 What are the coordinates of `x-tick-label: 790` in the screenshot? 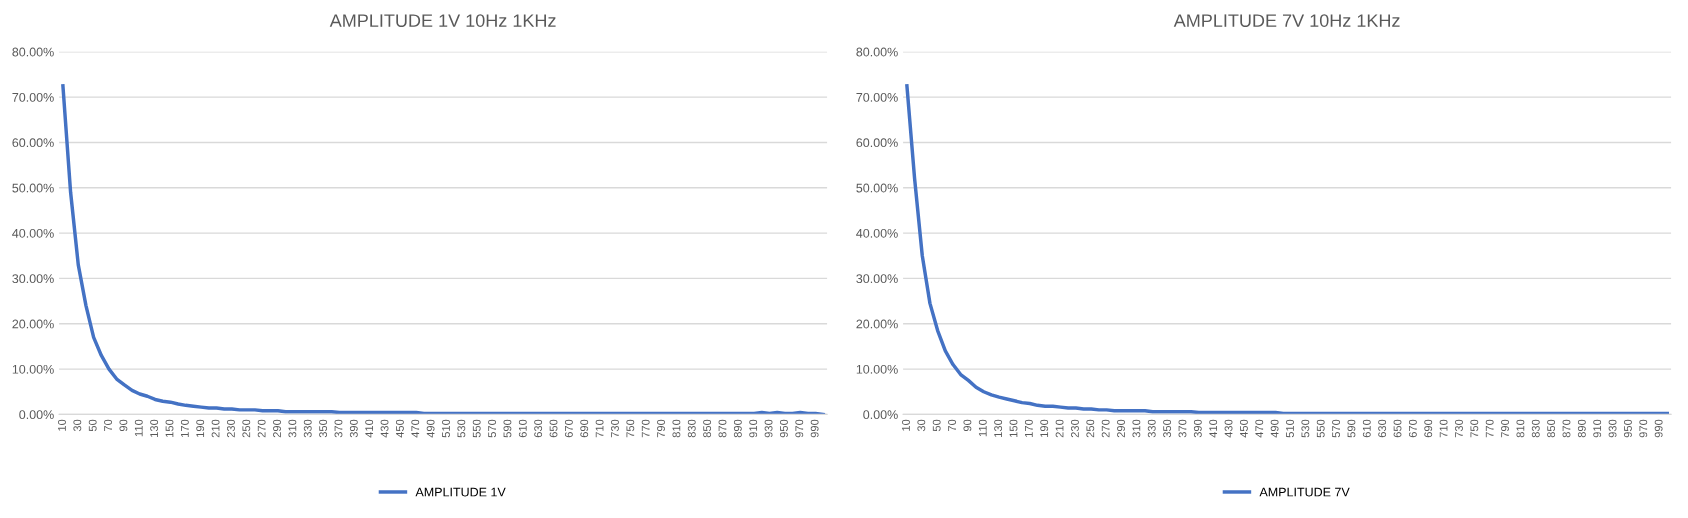 It's located at (661, 428).